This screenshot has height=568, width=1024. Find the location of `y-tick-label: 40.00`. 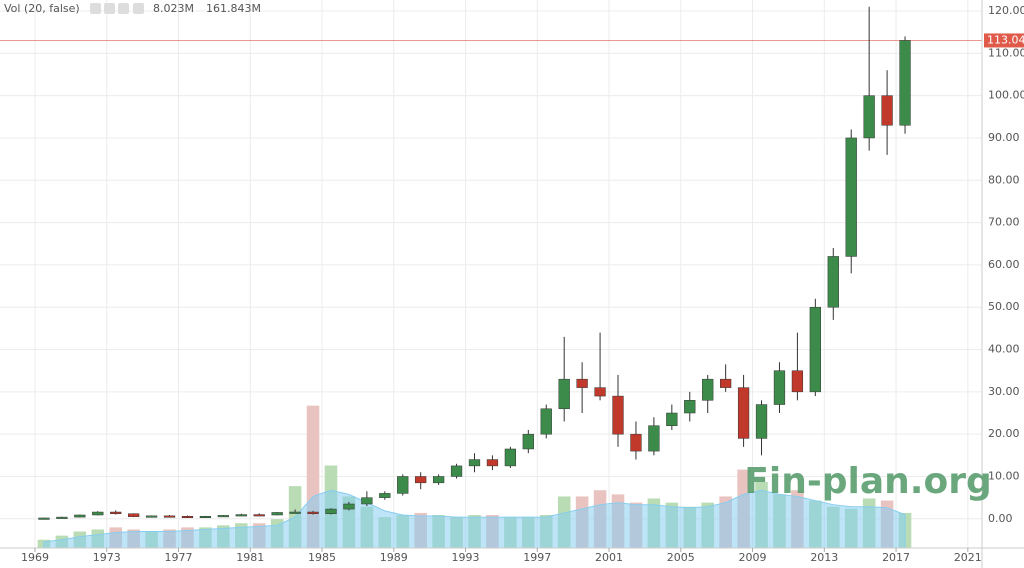

y-tick-label: 40.00 is located at coordinates (1004, 349).